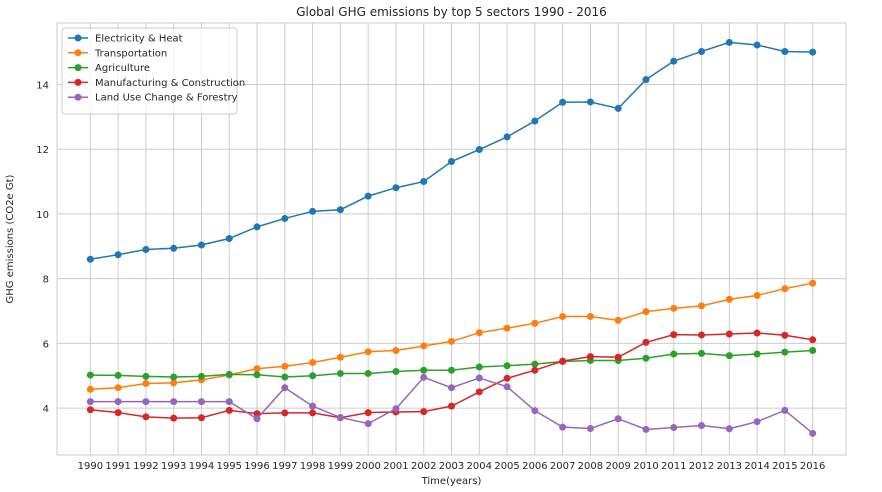 The image size is (882, 492). I want to click on legend-item: Transportation, so click(117, 53).